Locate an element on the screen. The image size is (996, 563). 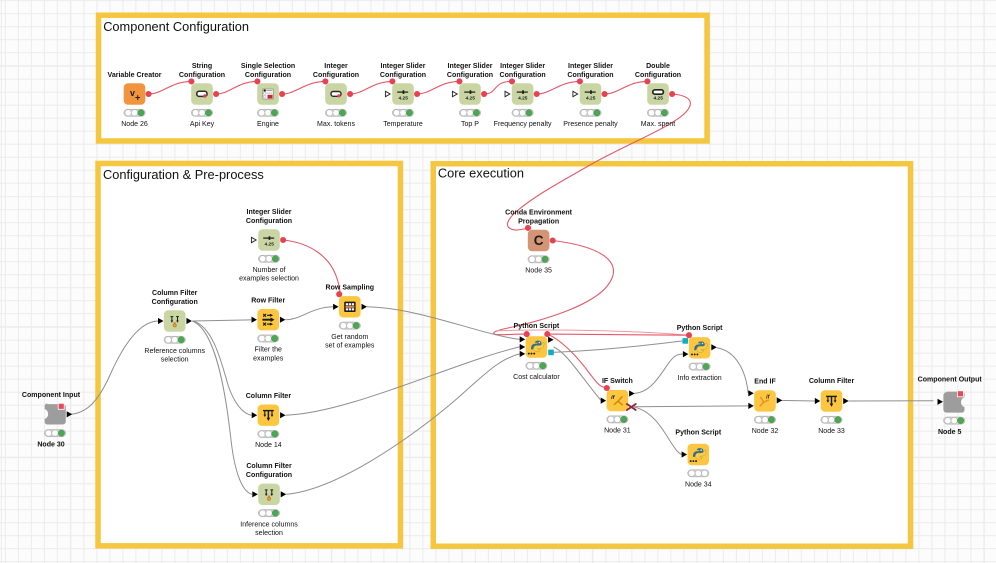
svg-text: Variable Creator is located at coordinates (135, 74).